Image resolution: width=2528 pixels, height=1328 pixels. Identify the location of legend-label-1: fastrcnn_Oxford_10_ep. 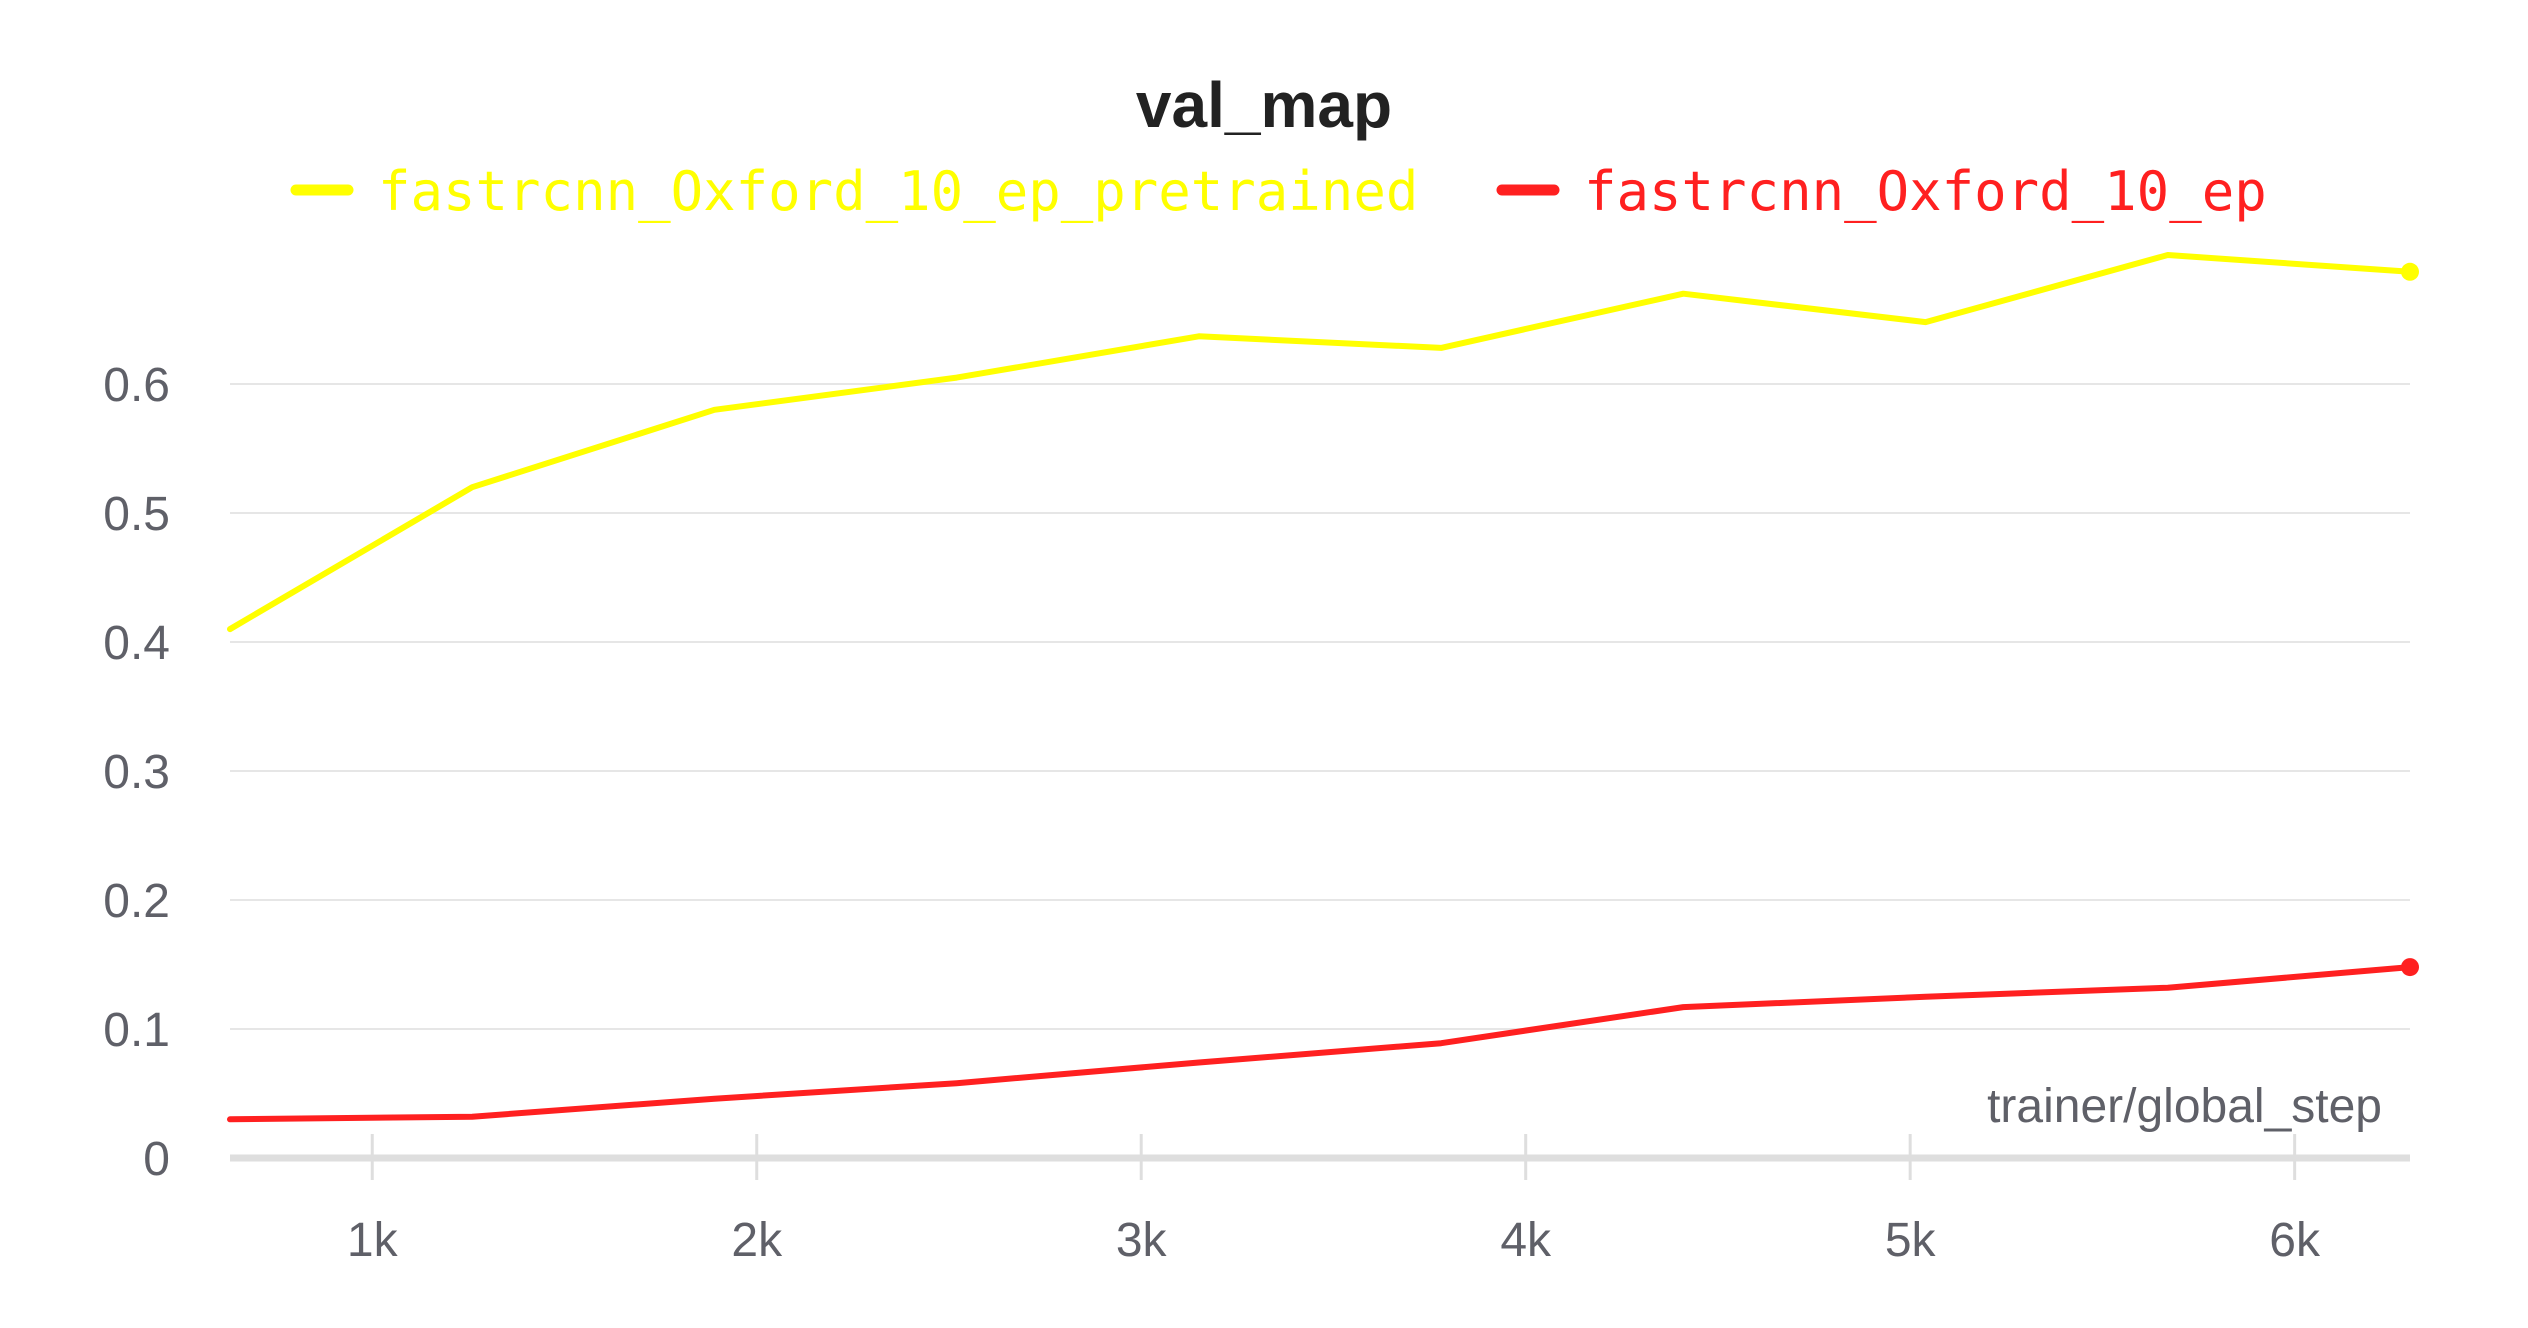
(1925, 191).